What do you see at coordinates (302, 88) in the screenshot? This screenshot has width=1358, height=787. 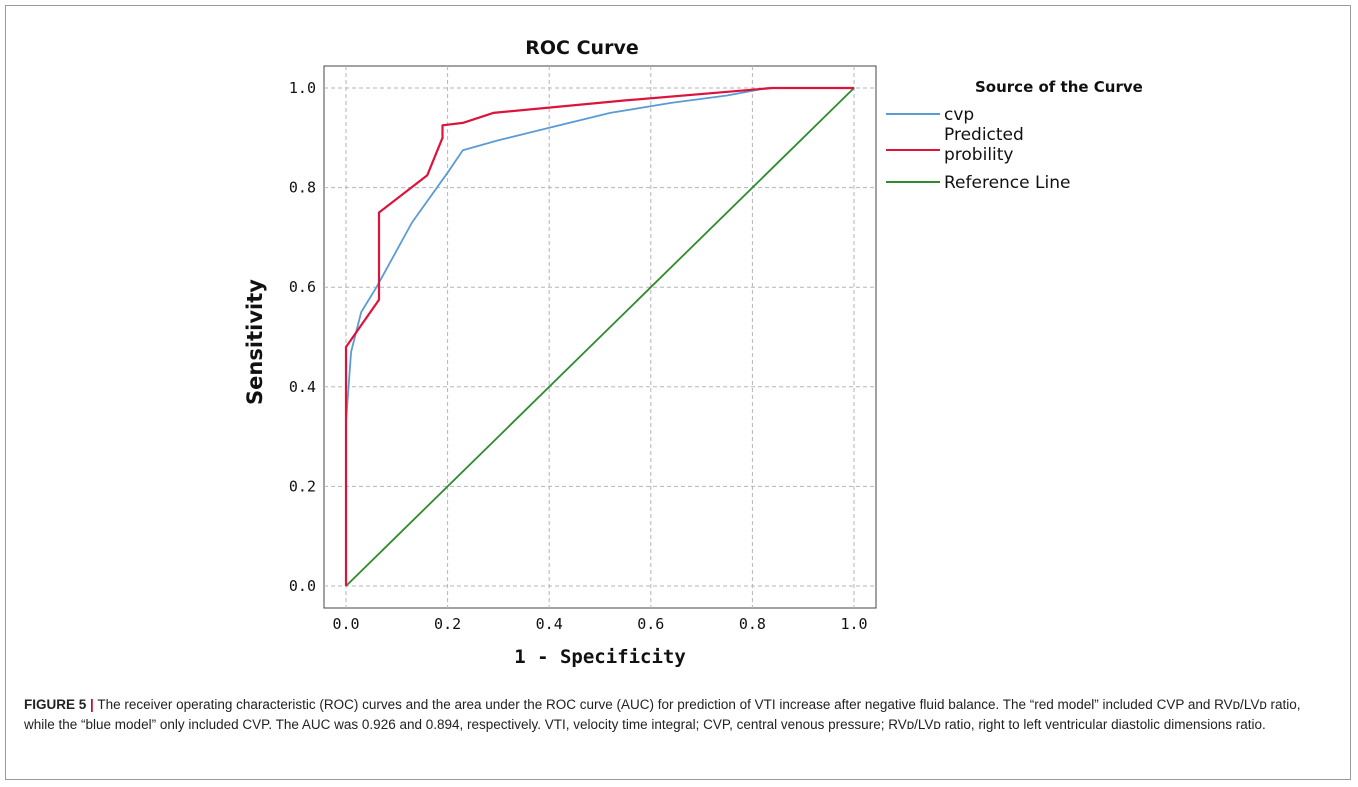 I see `y-tick-label: 1.0` at bounding box center [302, 88].